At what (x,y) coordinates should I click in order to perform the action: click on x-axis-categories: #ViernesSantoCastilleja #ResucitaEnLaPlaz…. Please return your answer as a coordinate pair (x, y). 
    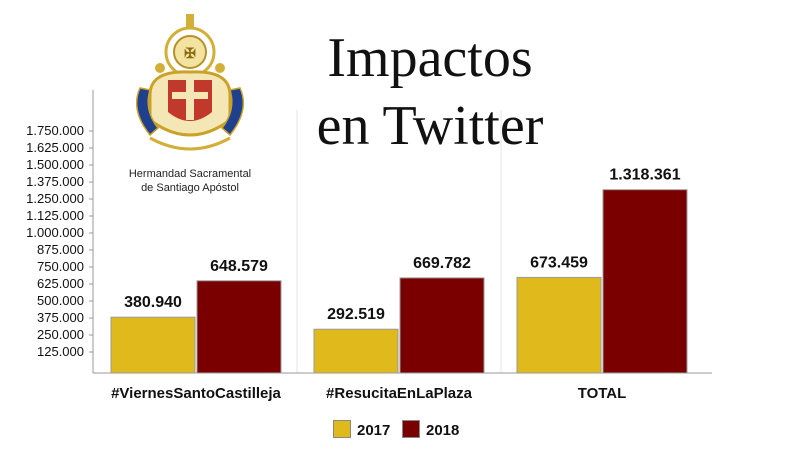
    Looking at the image, I should click on (368, 393).